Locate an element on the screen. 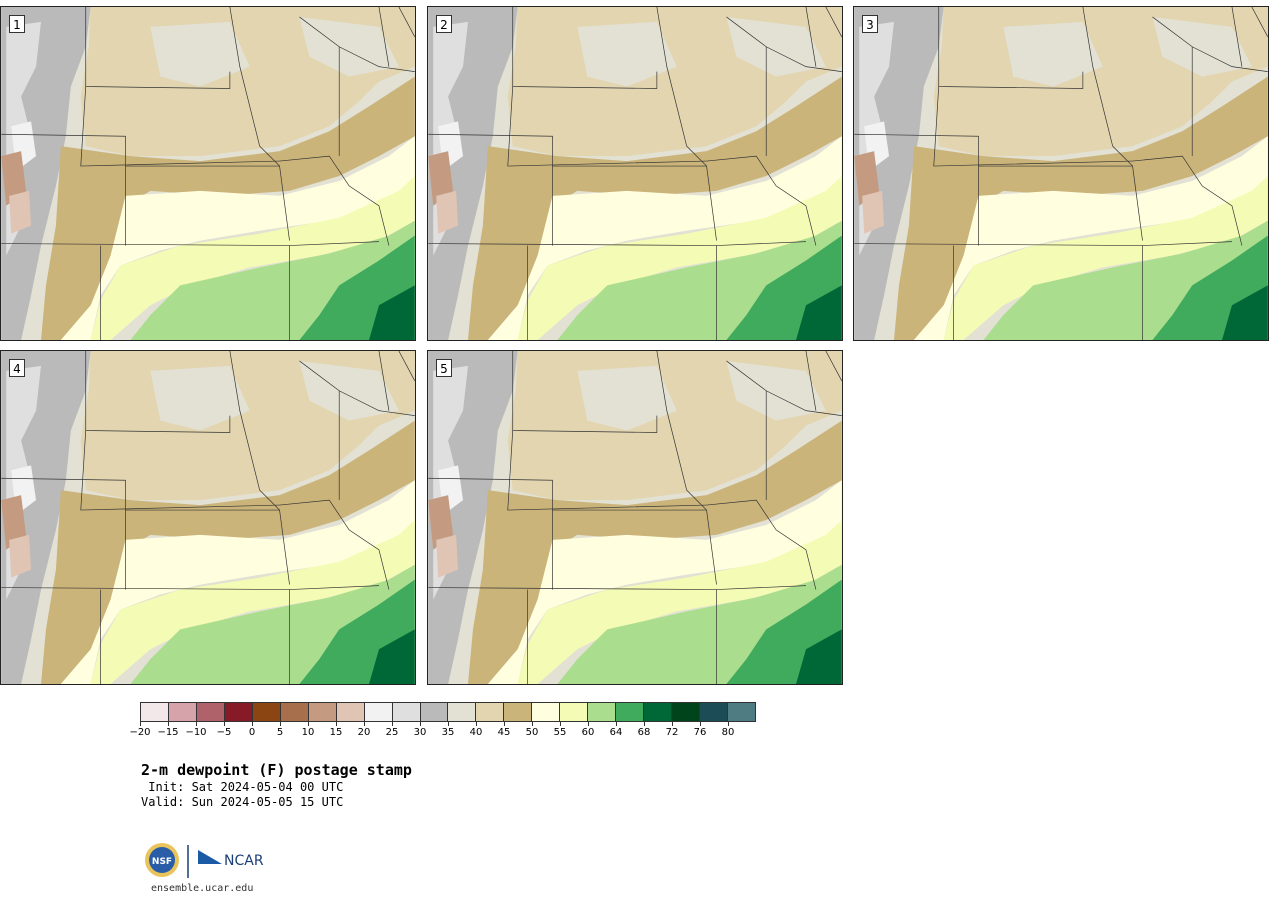 The width and height of the screenshot is (1280, 901). colorbar-tick-label: −5 is located at coordinates (224, 732).